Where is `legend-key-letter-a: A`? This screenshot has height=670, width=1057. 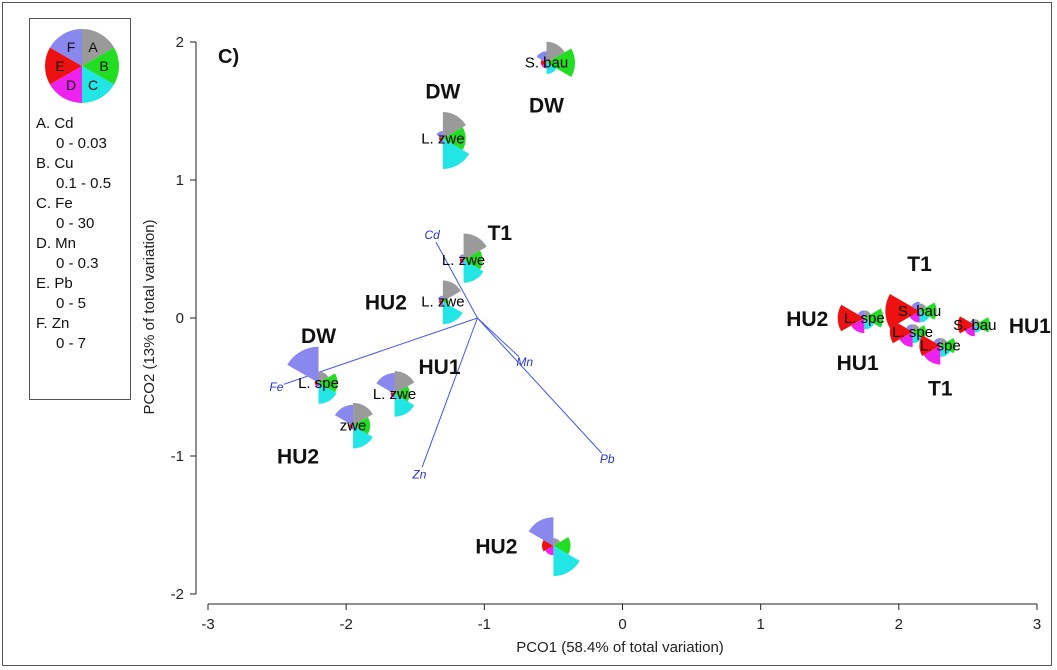
legend-key-letter-a: A is located at coordinates (93, 47).